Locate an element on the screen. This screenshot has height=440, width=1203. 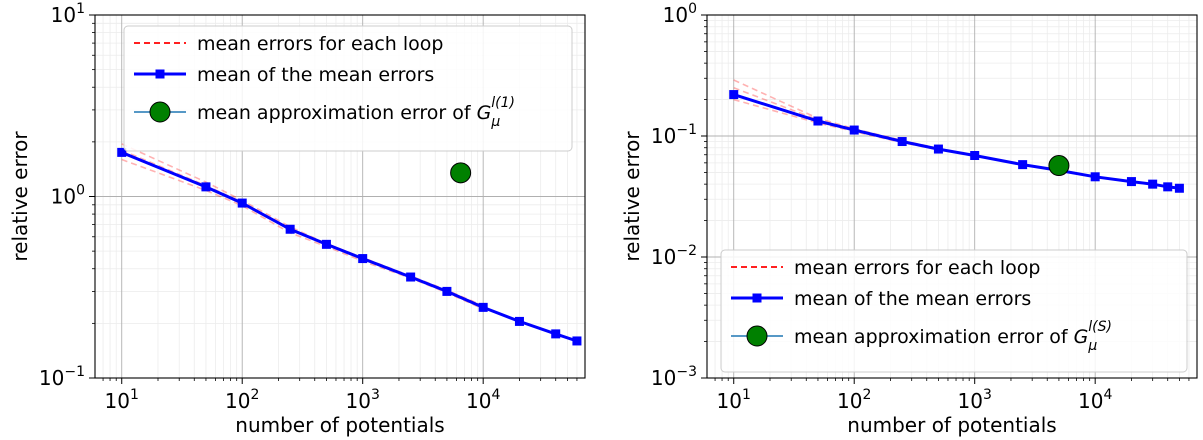
legend-label: mean approximation error of Gμl(1) is located at coordinates (356, 112).